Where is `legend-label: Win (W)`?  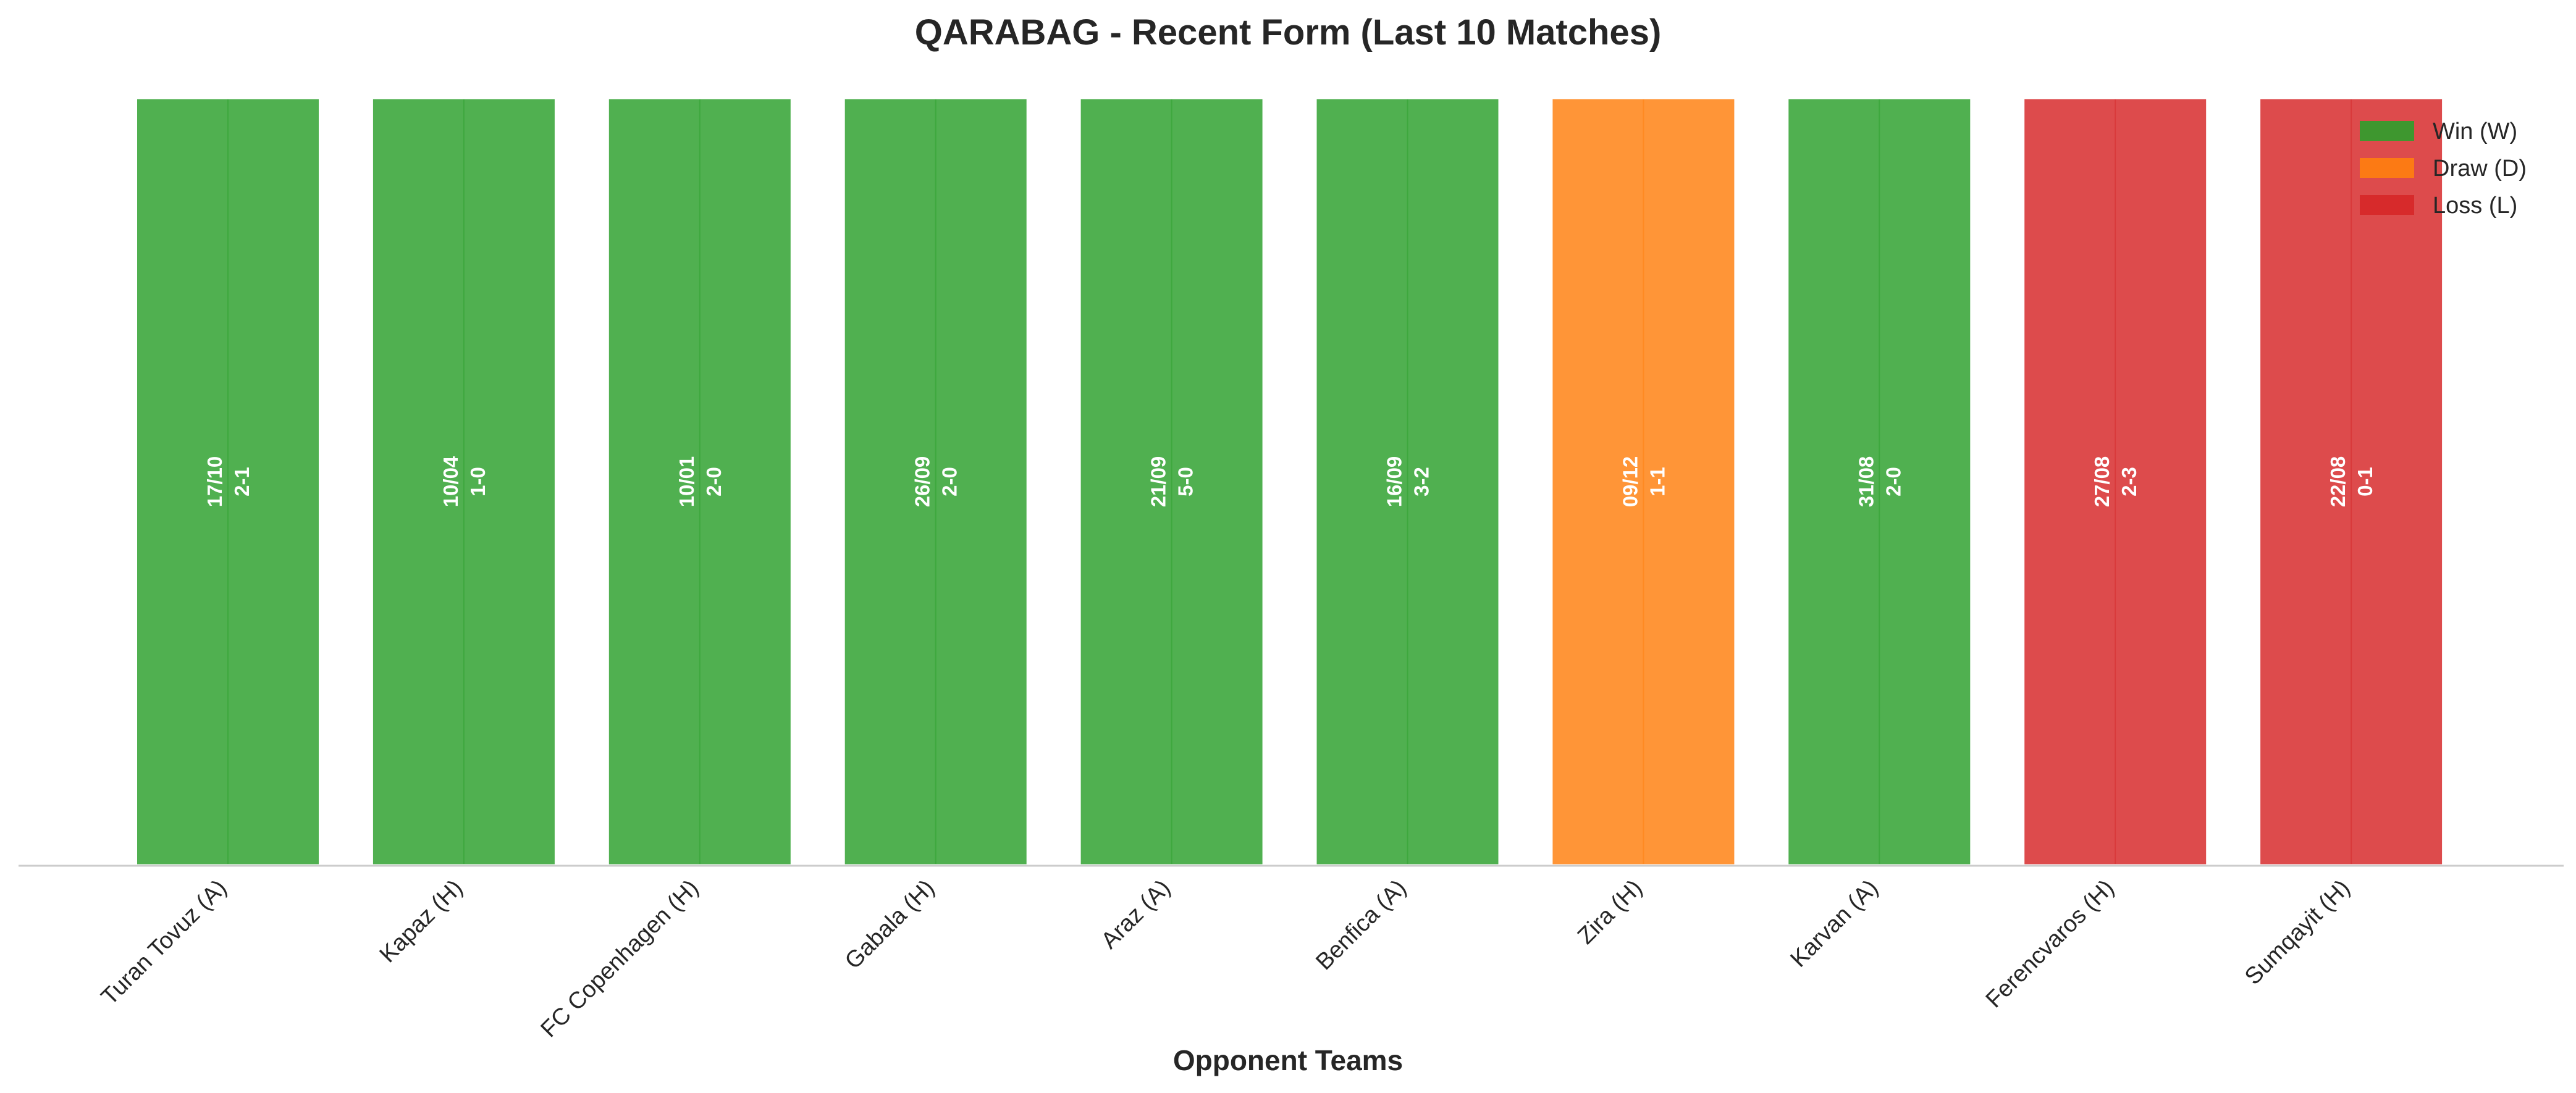 legend-label: Win (W) is located at coordinates (2475, 131).